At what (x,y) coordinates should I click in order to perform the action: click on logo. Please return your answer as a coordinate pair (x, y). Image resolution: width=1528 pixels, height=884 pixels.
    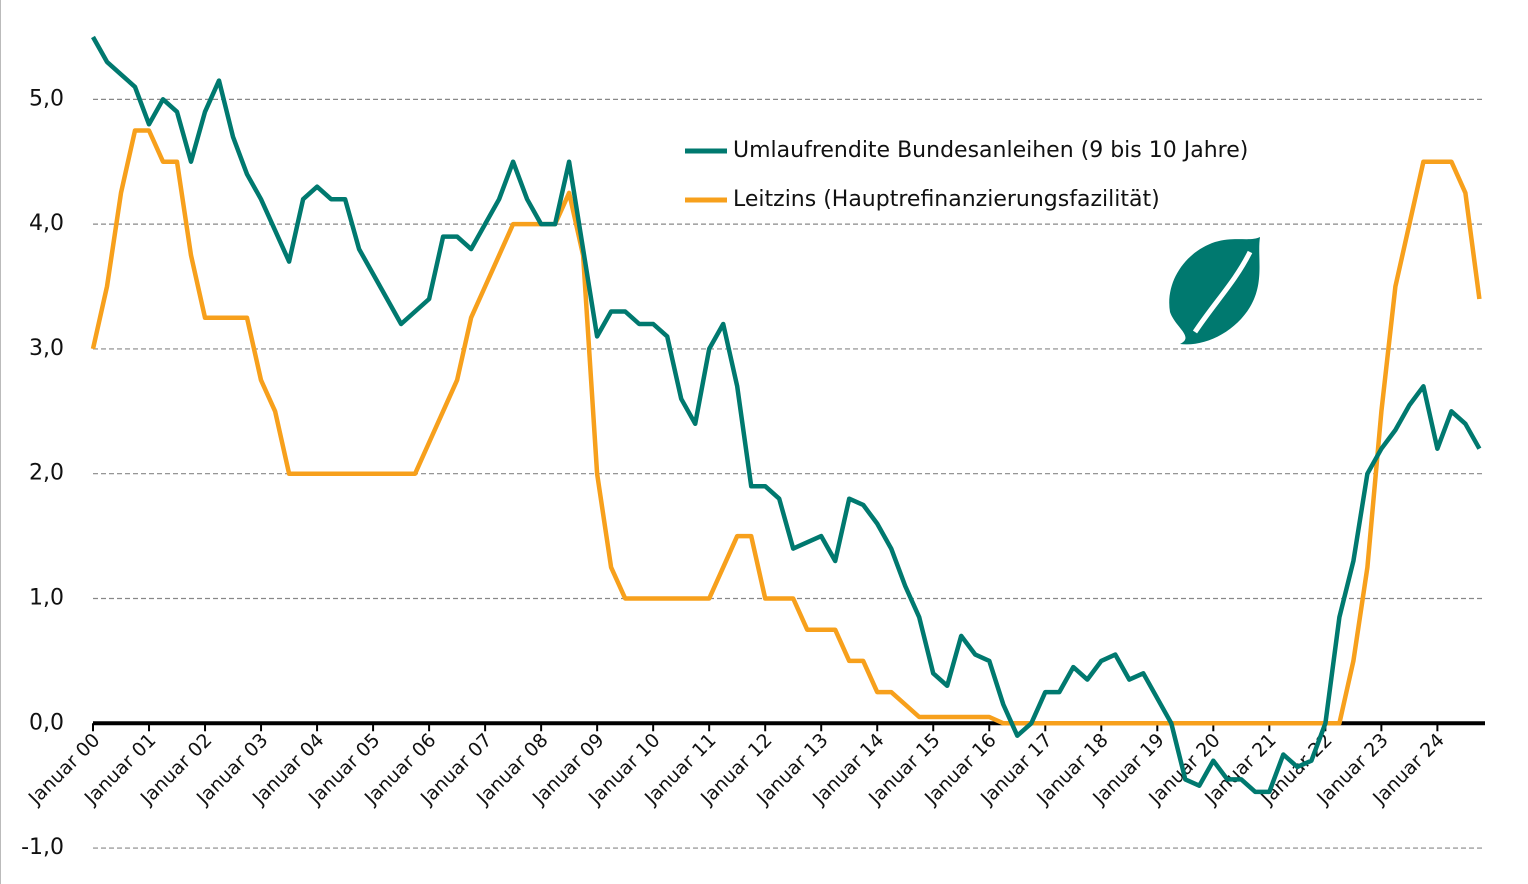
    Looking at the image, I should click on (1214, 291).